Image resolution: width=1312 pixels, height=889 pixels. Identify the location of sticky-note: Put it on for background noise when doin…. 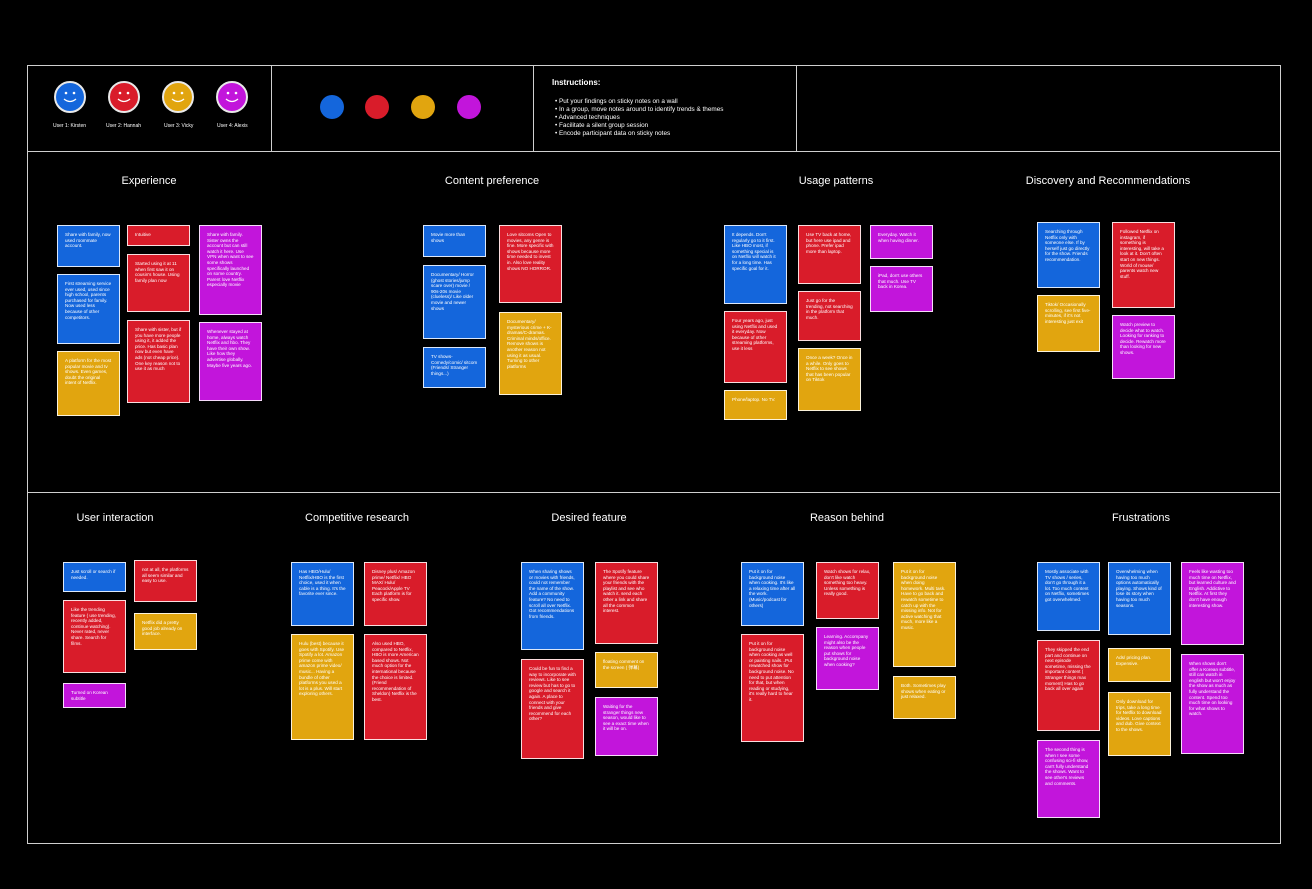
(924, 614).